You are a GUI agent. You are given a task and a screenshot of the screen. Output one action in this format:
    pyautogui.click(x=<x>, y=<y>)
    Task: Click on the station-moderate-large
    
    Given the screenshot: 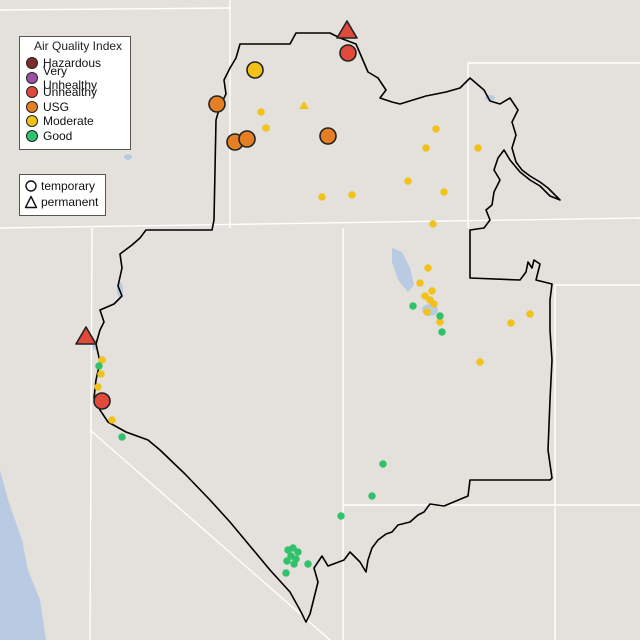 What is the action you would take?
    pyautogui.click(x=255, y=70)
    